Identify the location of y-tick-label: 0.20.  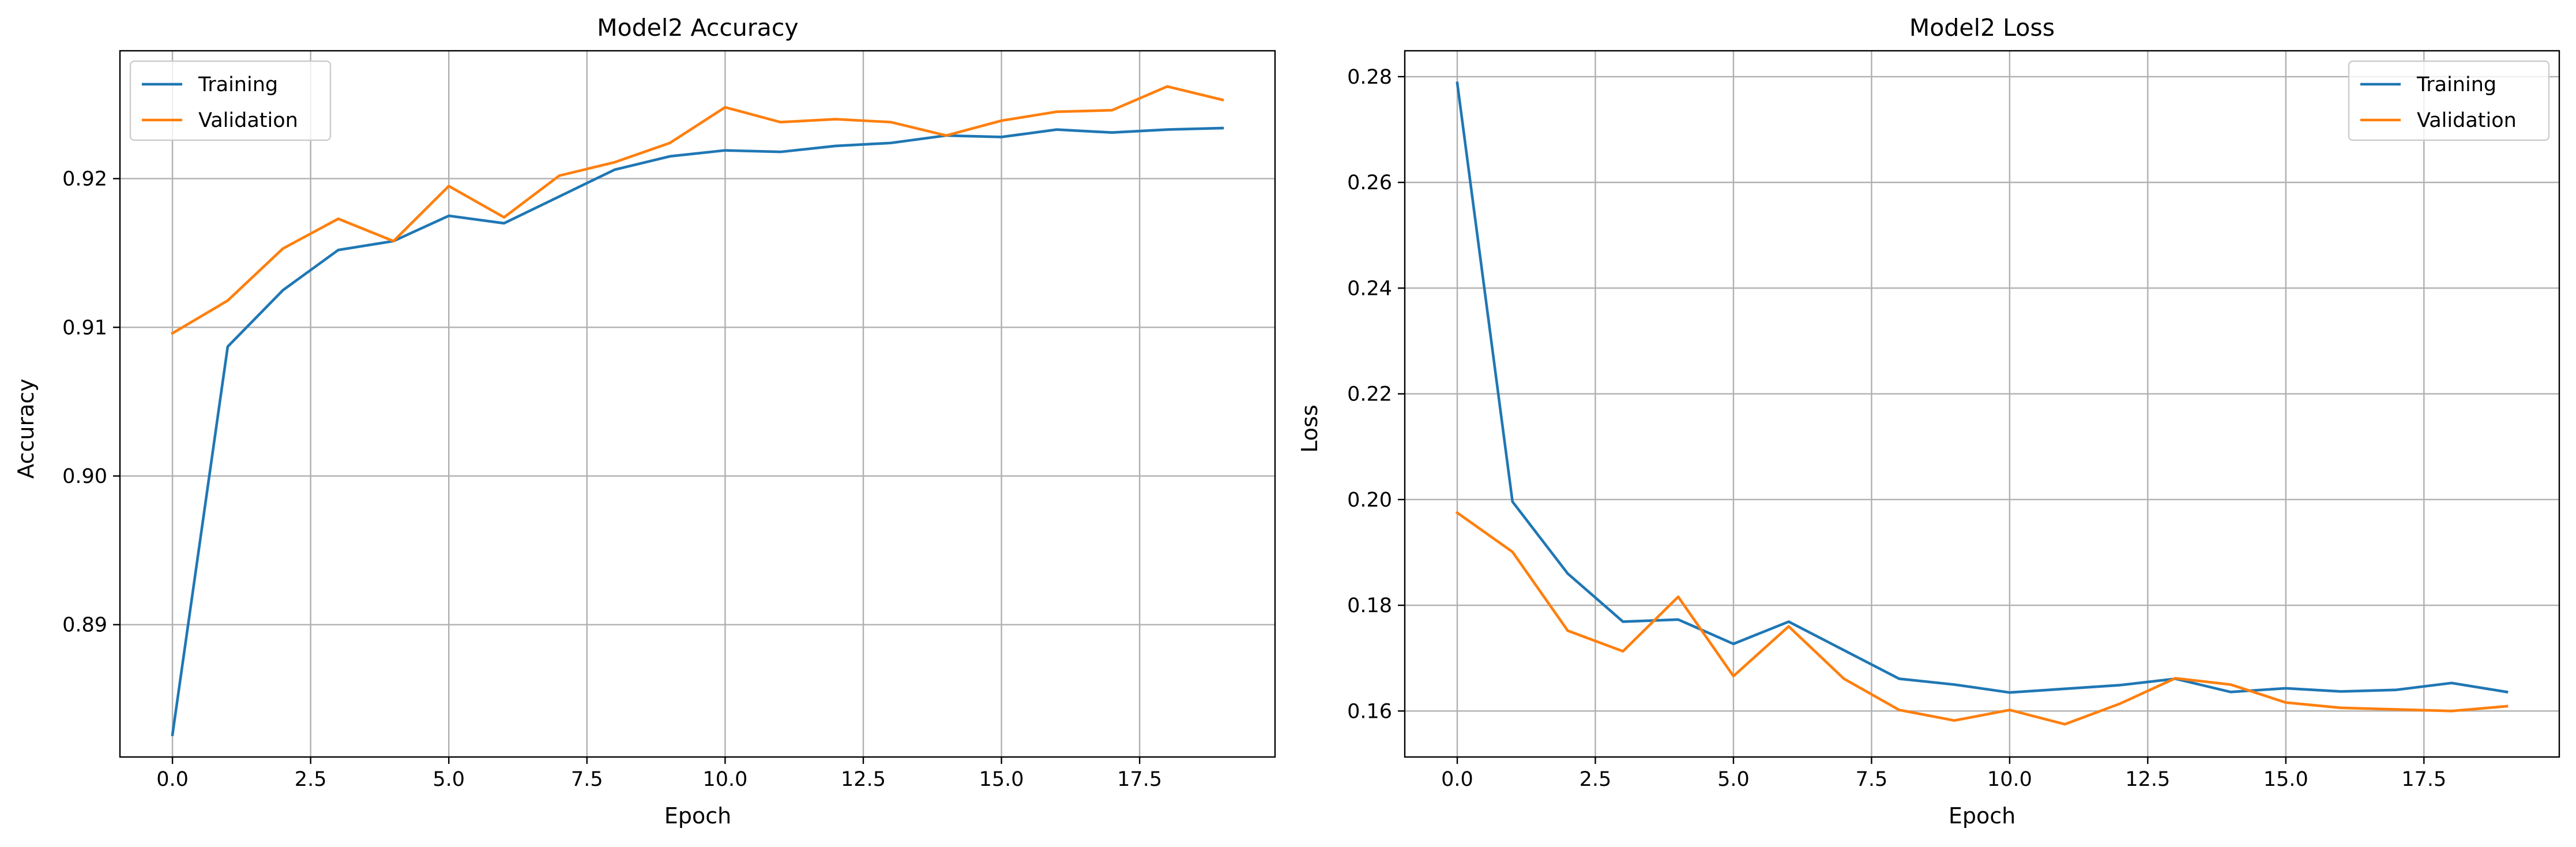
(1369, 501).